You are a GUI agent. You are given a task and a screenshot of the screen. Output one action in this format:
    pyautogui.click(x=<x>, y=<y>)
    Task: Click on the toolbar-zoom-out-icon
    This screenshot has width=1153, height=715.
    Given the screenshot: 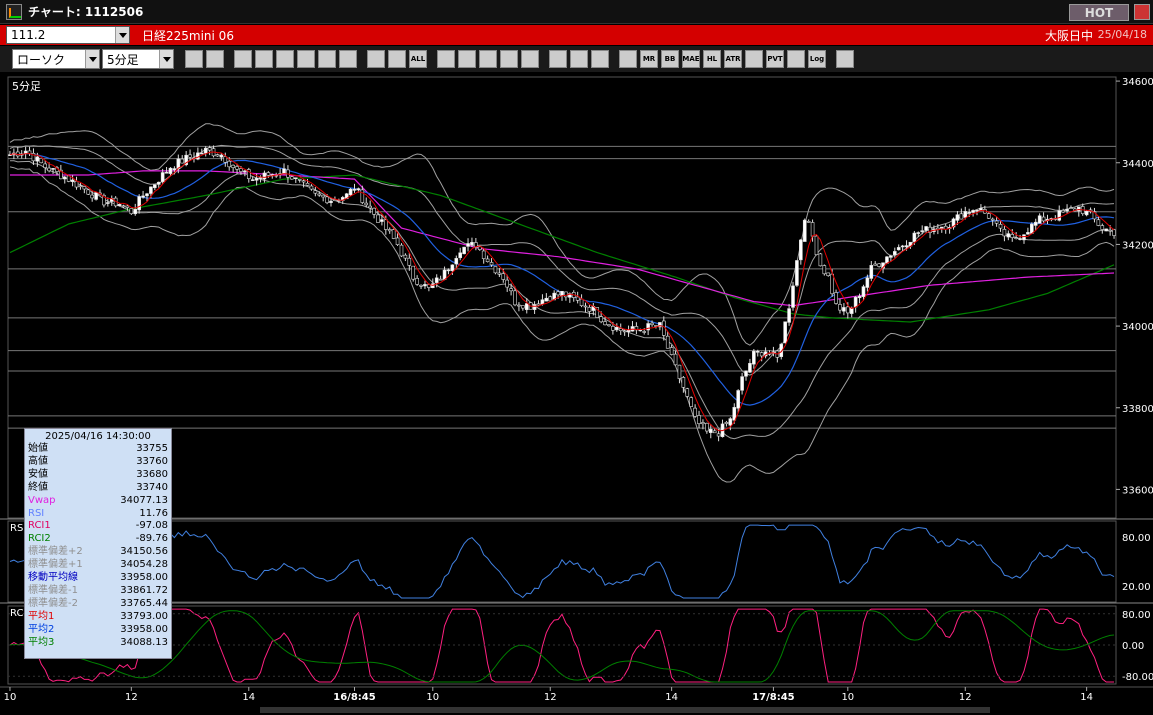 What is the action you would take?
    pyautogui.click(x=397, y=59)
    